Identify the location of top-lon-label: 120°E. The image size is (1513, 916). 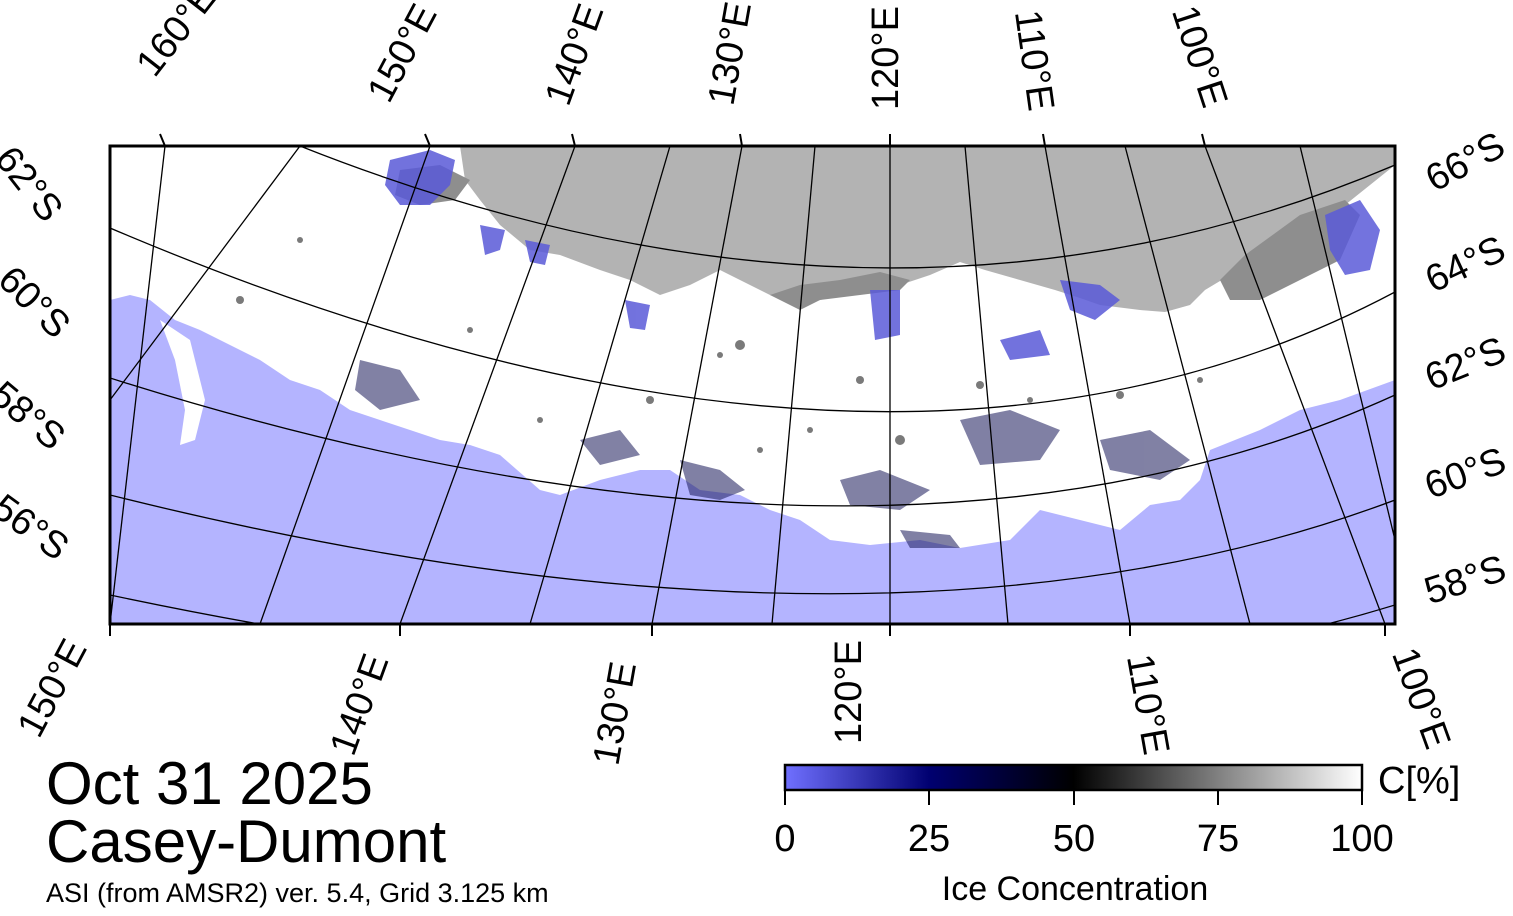
(886, 58).